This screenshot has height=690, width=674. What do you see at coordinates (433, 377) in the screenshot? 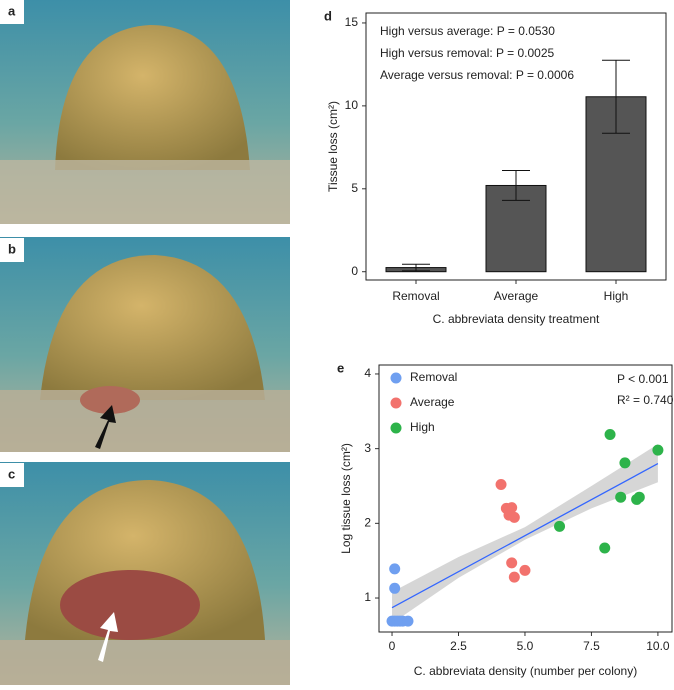
I see `legend-label: Removal` at bounding box center [433, 377].